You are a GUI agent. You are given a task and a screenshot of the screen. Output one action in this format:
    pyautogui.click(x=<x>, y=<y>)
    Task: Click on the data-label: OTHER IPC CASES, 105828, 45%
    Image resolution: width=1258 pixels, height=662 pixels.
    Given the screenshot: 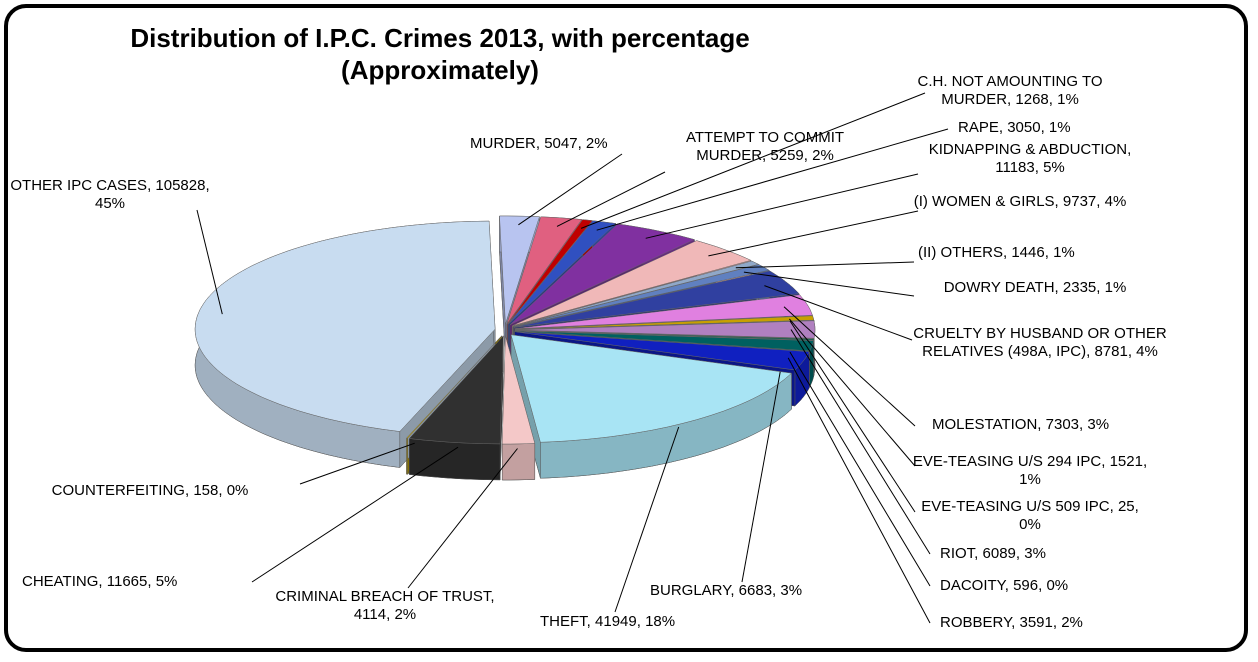 What is the action you would take?
    pyautogui.click(x=110, y=194)
    